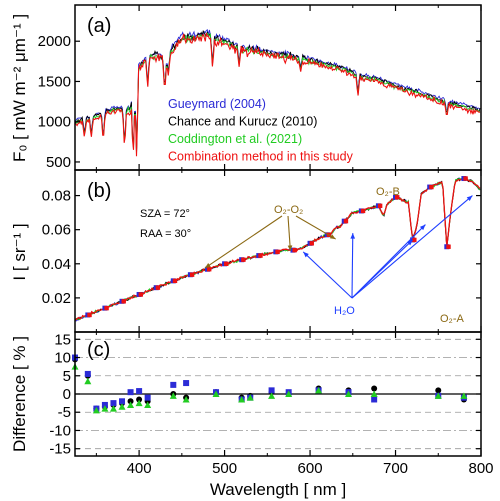  Describe the element at coordinates (278, 489) in the screenshot. I see `x-axis-label: Wavelength [ nm ]` at that location.